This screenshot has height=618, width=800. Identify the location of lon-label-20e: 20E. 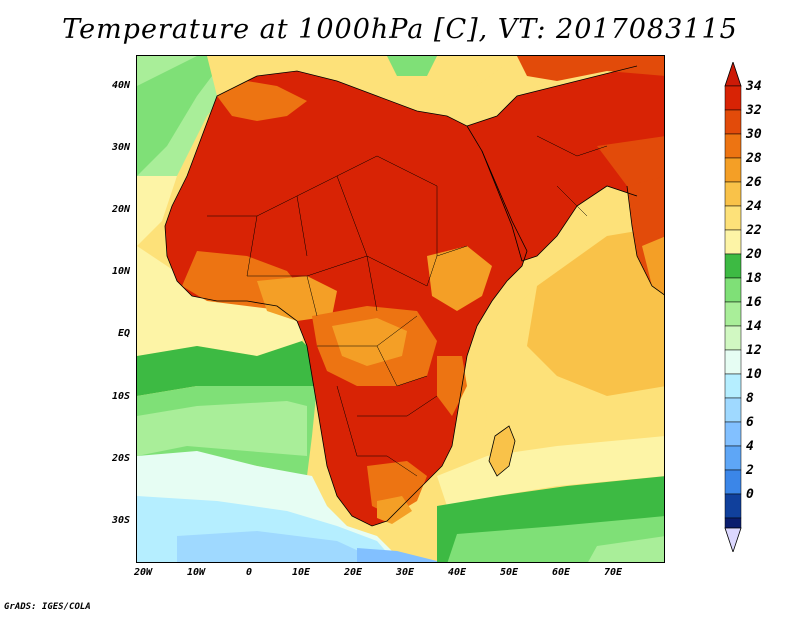
(353, 572).